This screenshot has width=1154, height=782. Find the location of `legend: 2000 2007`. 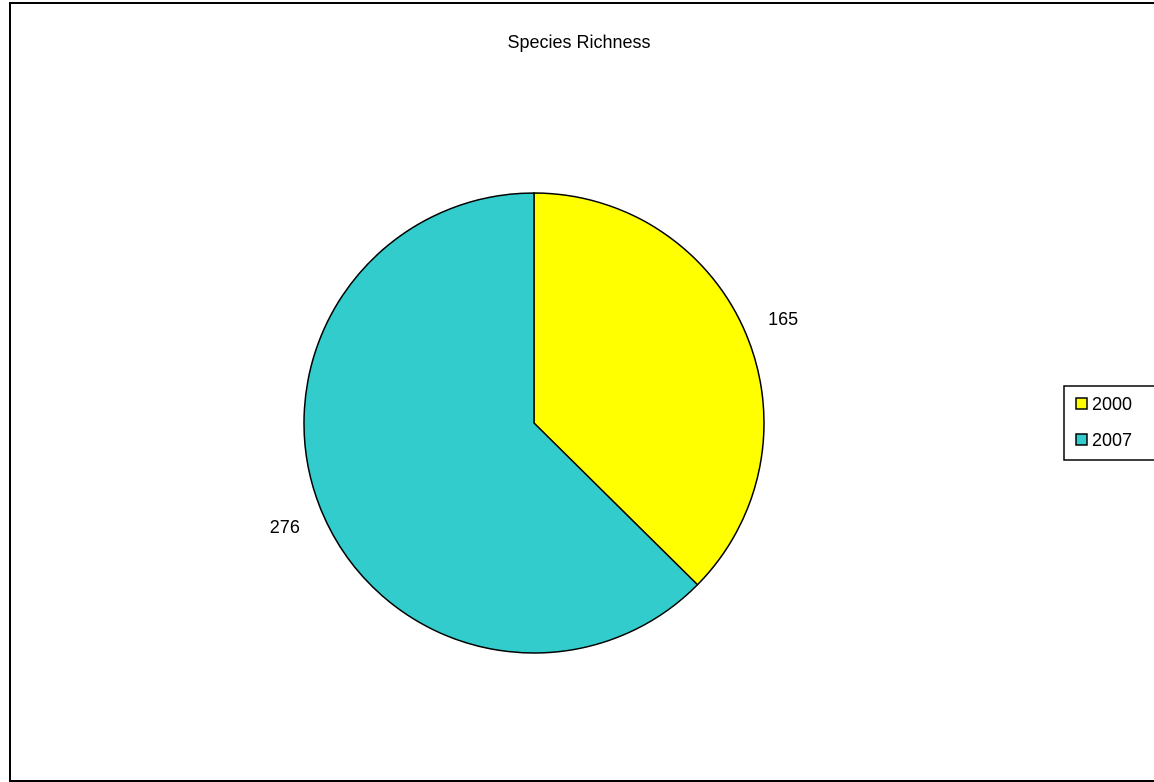

legend: 2000 2007 is located at coordinates (1108, 423).